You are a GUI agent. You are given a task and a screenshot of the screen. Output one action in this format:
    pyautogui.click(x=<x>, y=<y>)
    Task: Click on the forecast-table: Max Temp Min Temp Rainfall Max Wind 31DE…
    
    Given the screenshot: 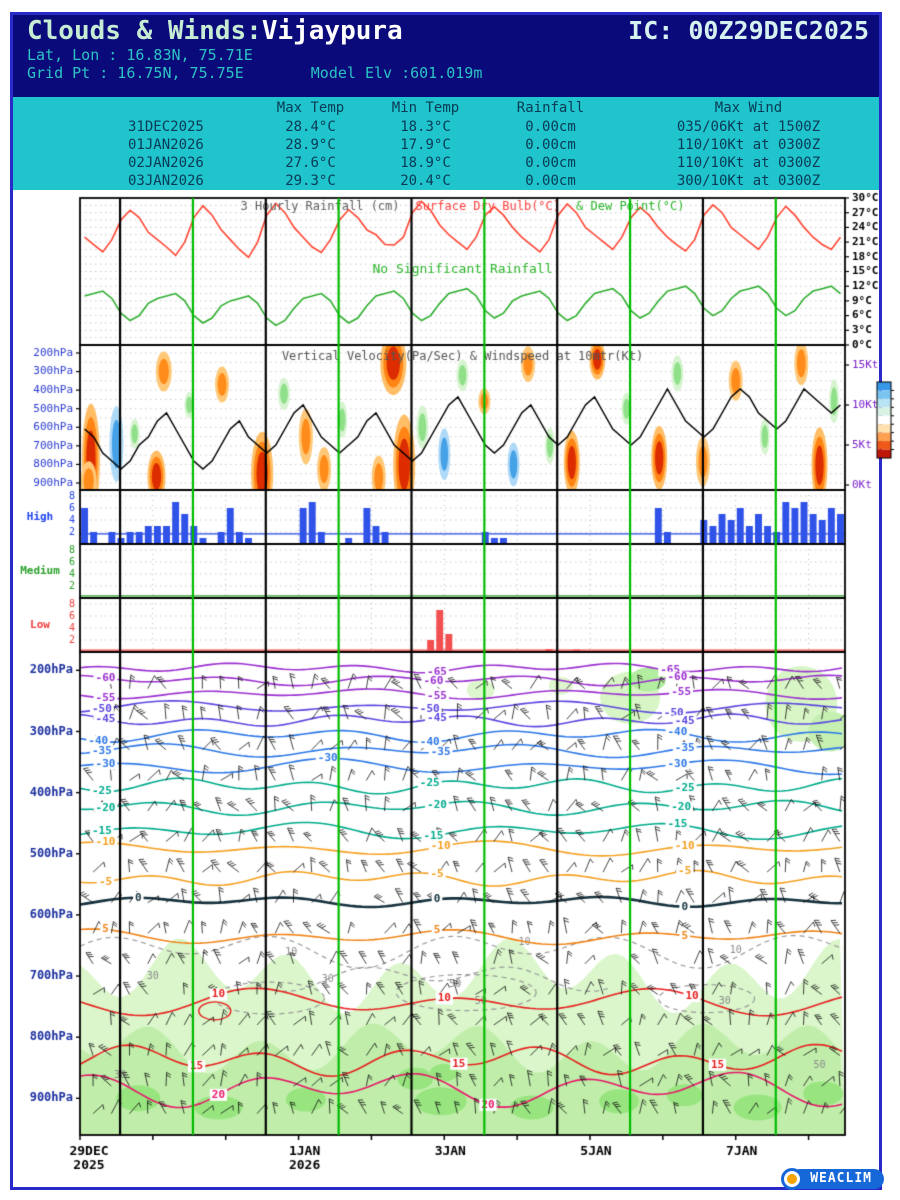 What is the action you would take?
    pyautogui.click(x=446, y=143)
    